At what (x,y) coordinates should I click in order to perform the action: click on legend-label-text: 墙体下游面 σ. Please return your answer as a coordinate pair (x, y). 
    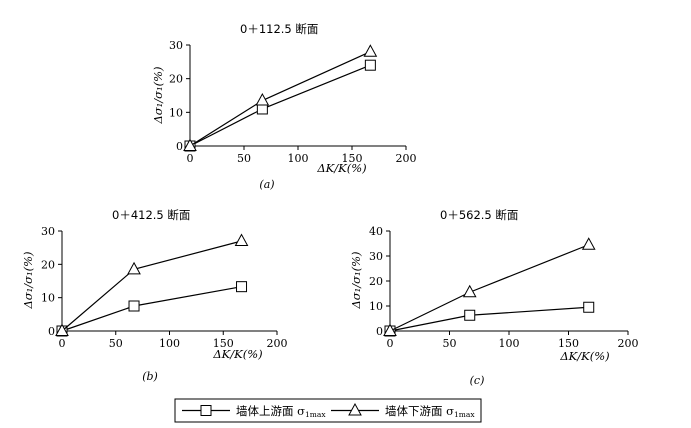
    Looking at the image, I should click on (419, 411).